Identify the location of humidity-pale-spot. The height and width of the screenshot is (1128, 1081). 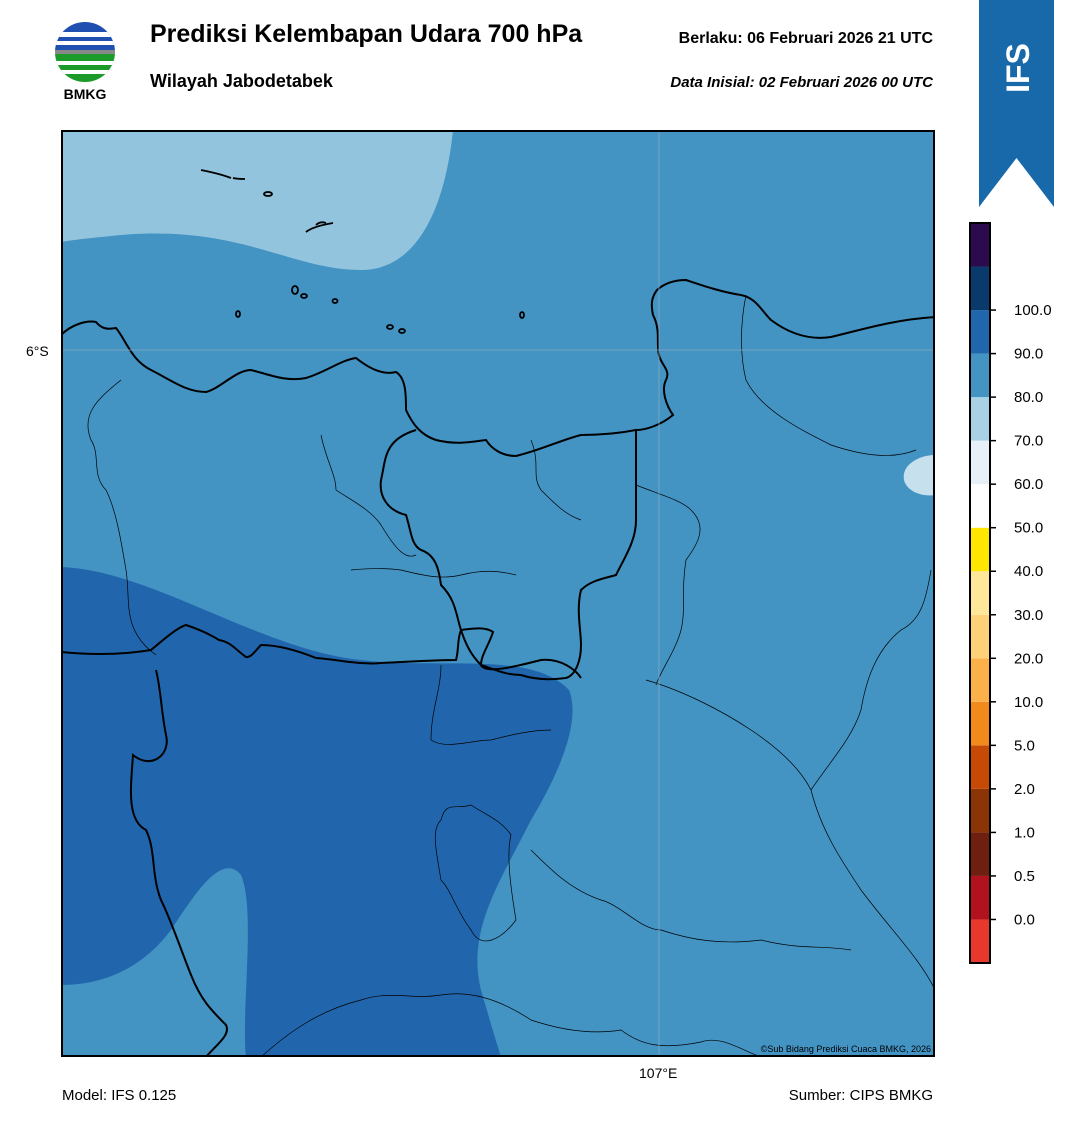
(919, 475).